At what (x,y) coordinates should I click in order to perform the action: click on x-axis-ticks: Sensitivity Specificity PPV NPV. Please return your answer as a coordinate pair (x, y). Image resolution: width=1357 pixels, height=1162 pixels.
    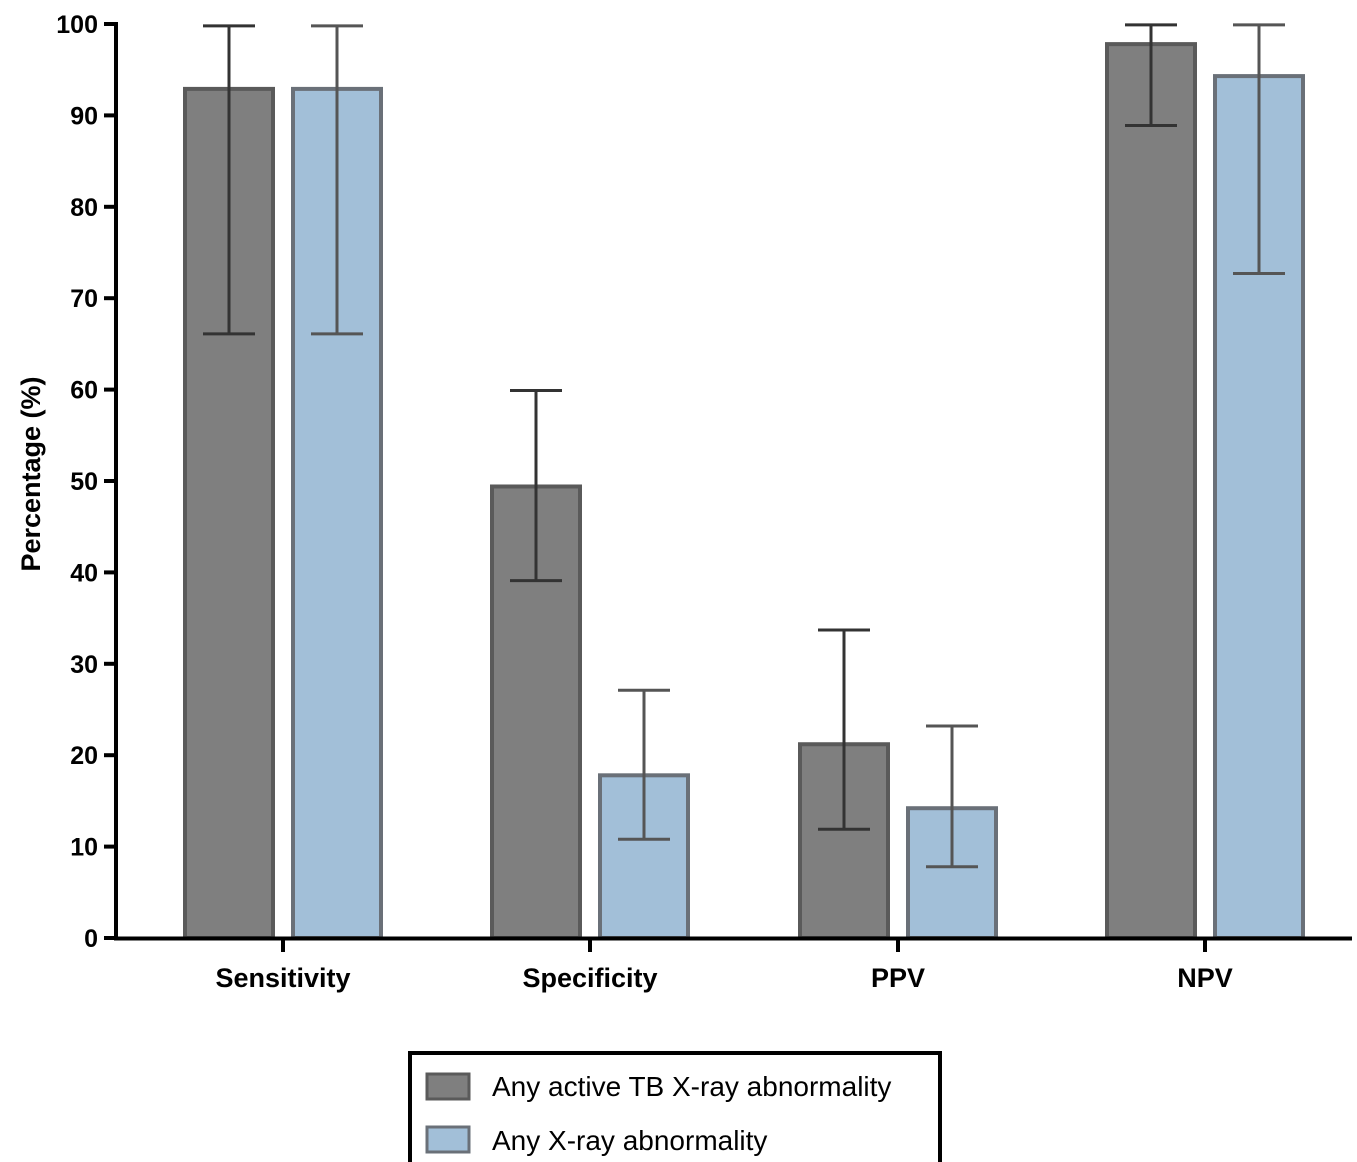
    Looking at the image, I should click on (724, 965).